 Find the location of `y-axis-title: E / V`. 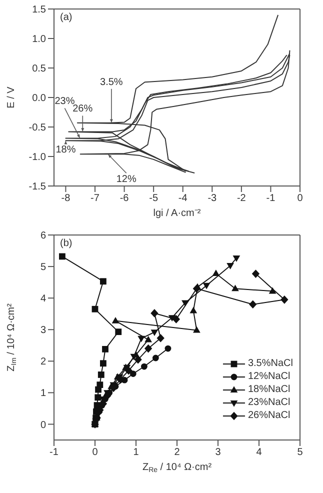

y-axis-title: E / V is located at coordinates (11, 97).